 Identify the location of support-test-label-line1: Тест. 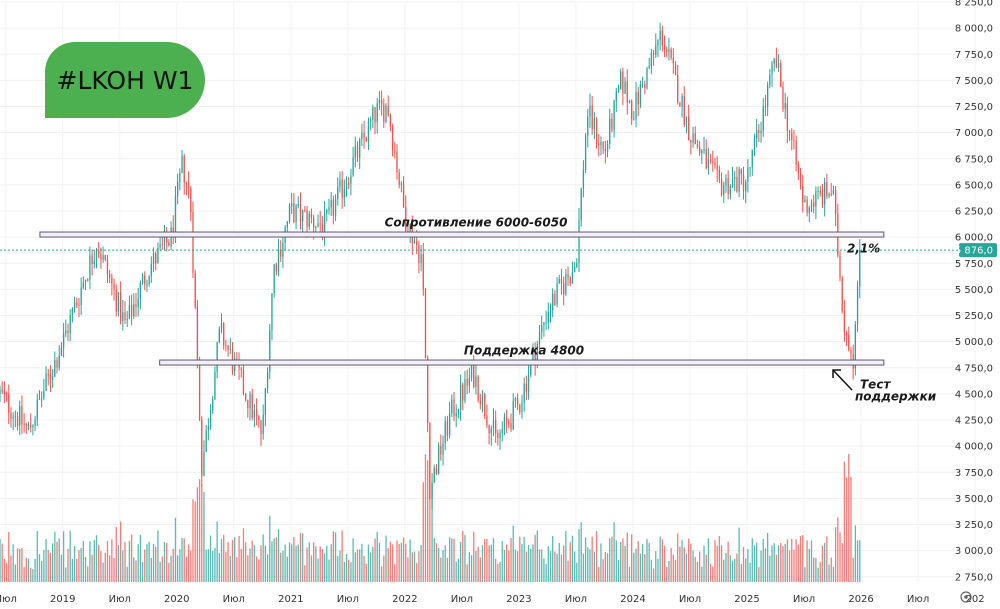
(875, 385).